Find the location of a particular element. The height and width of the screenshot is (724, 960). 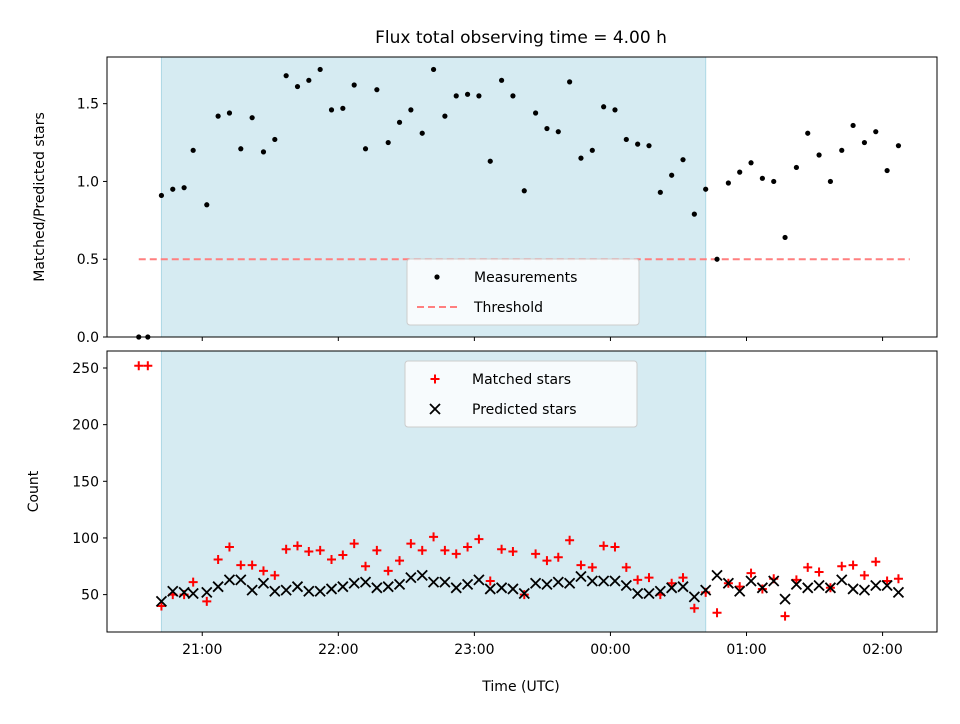

x-tick-label: 23:00 is located at coordinates (474, 650).